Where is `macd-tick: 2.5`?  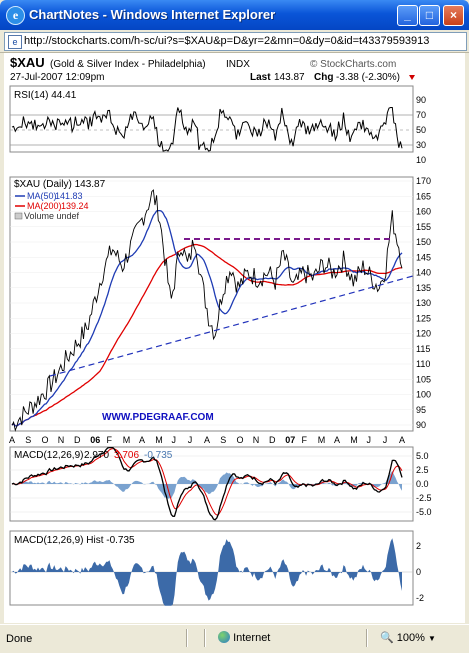
macd-tick: 2.5 is located at coordinates (422, 470).